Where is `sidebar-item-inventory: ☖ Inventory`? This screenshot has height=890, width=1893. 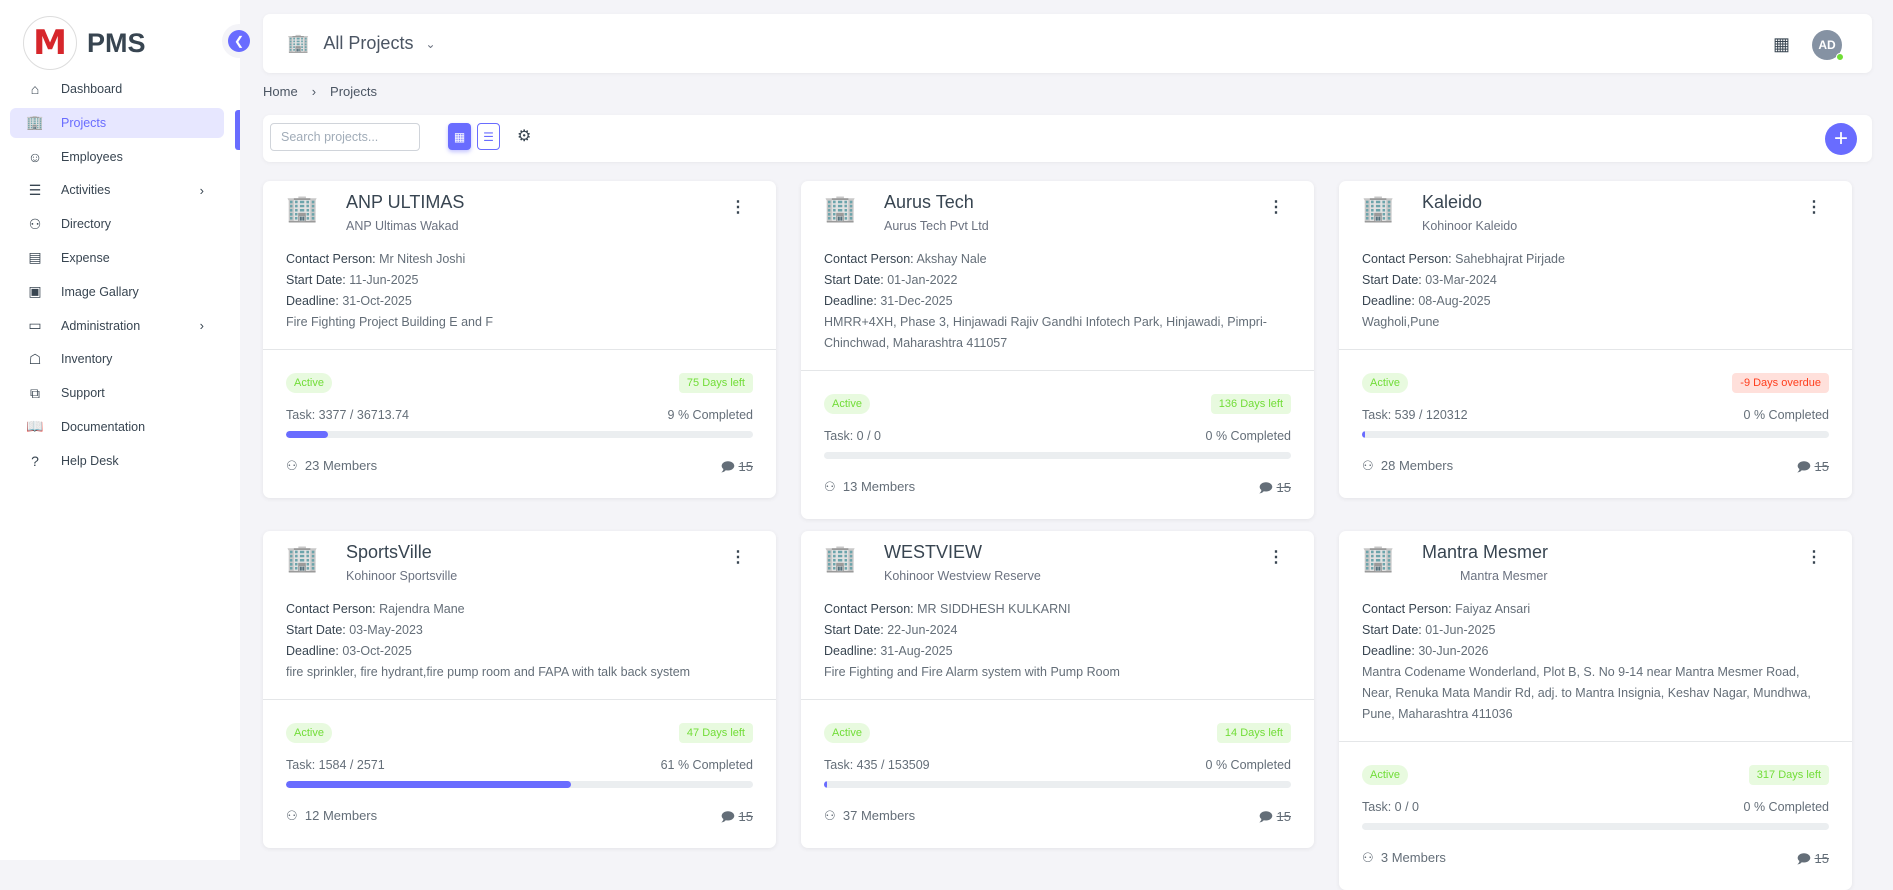
sidebar-item-inventory: ☖ Inventory is located at coordinates (117, 359).